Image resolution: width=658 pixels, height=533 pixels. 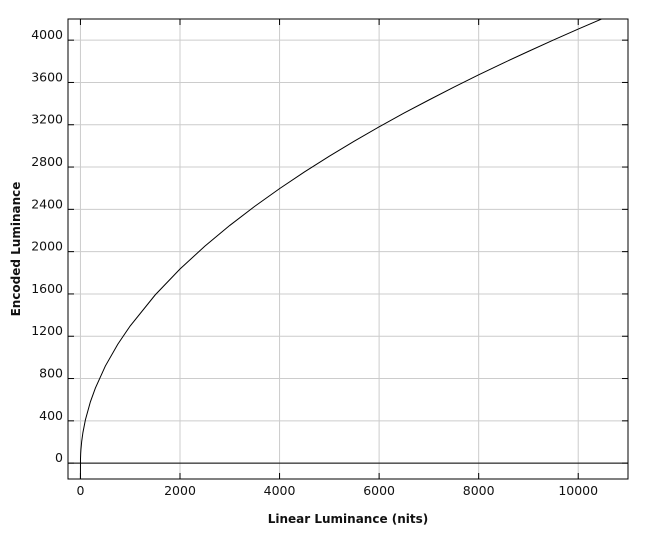 What do you see at coordinates (16, 249) in the screenshot?
I see `y-axis-title: Encoded Luminance` at bounding box center [16, 249].